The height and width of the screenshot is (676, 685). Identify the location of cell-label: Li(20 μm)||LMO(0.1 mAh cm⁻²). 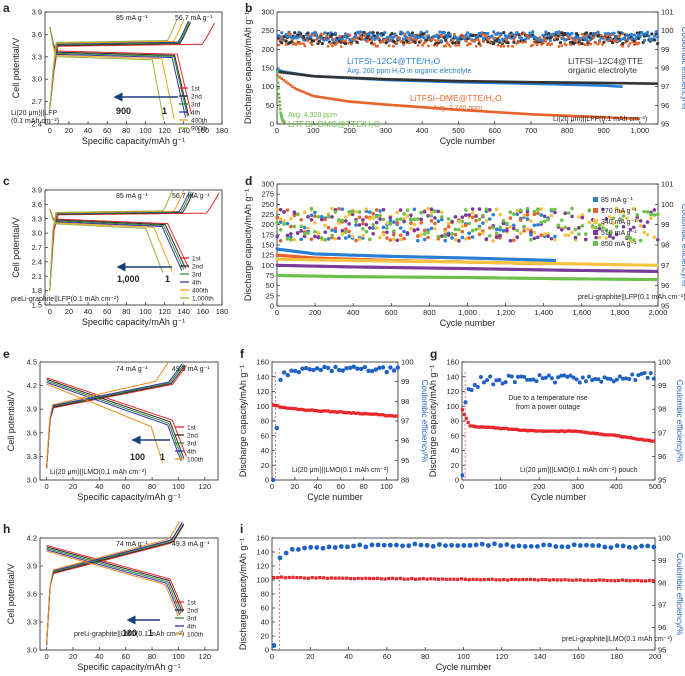
(98, 472).